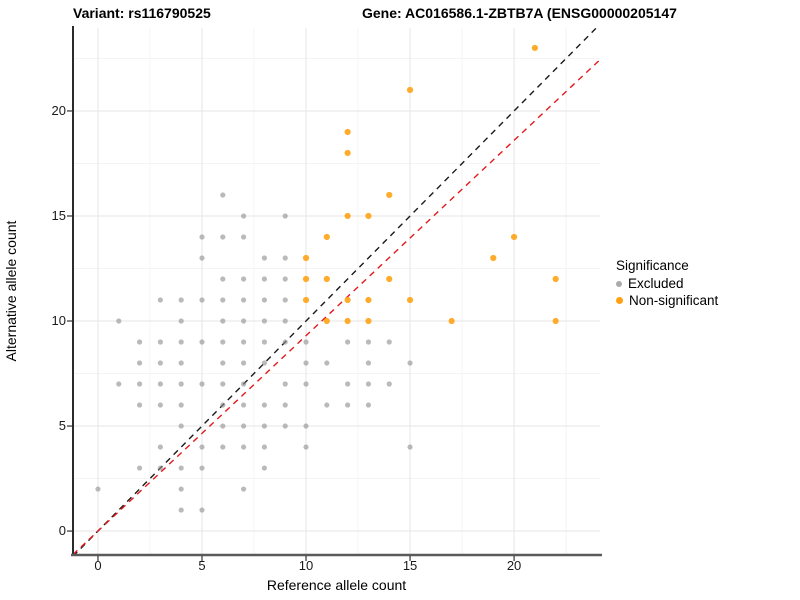 The width and height of the screenshot is (800, 600). Describe the element at coordinates (514, 565) in the screenshot. I see `x-tick-label: 20` at that location.